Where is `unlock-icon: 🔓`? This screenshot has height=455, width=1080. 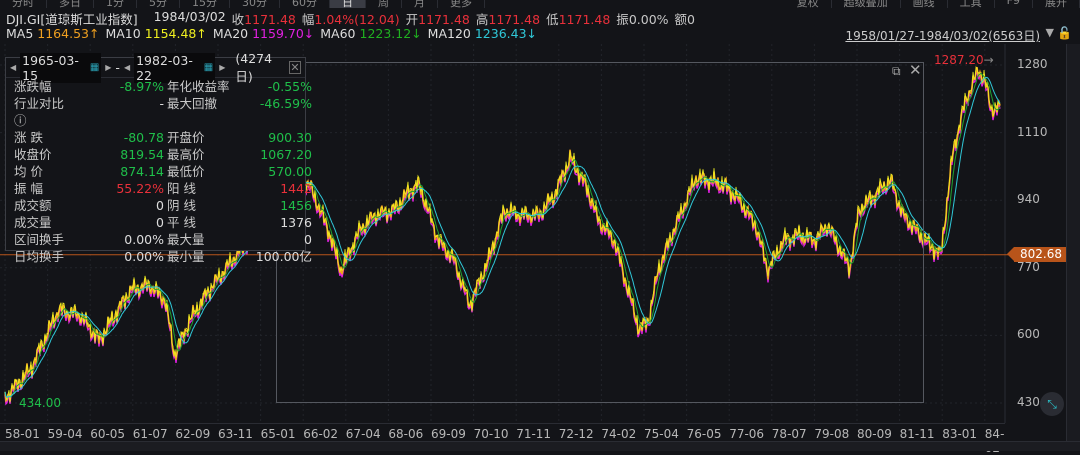
unlock-icon: 🔓 is located at coordinates (1064, 33).